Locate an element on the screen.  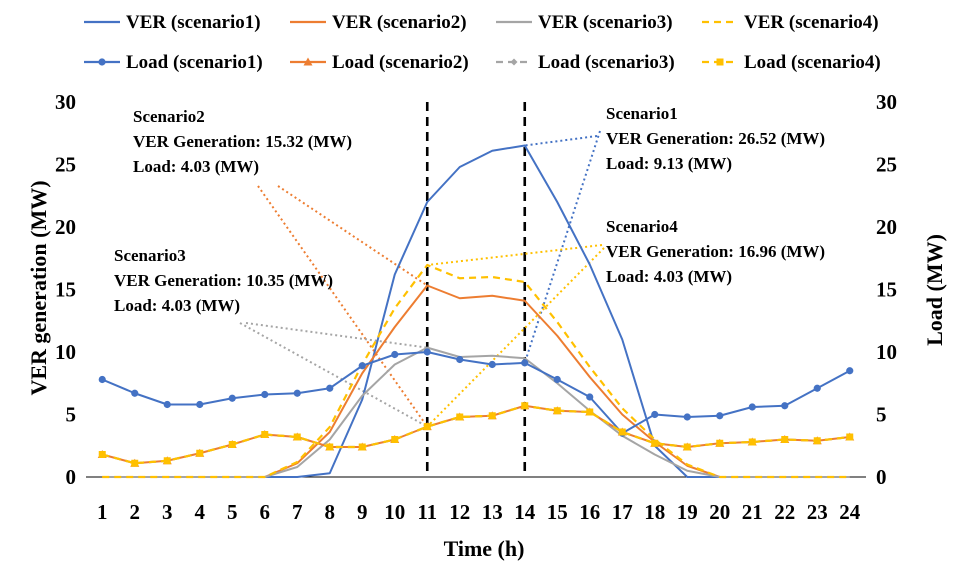
y2-tick-label: 5 is located at coordinates (881, 415).